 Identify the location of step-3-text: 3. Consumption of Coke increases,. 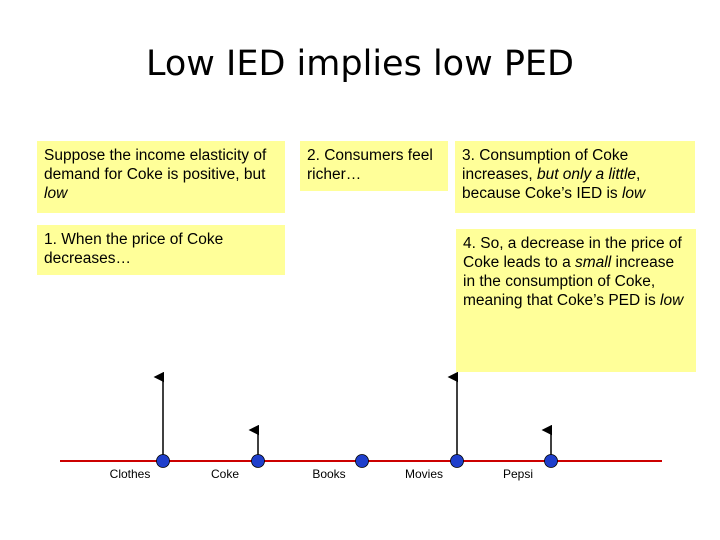
(545, 165).